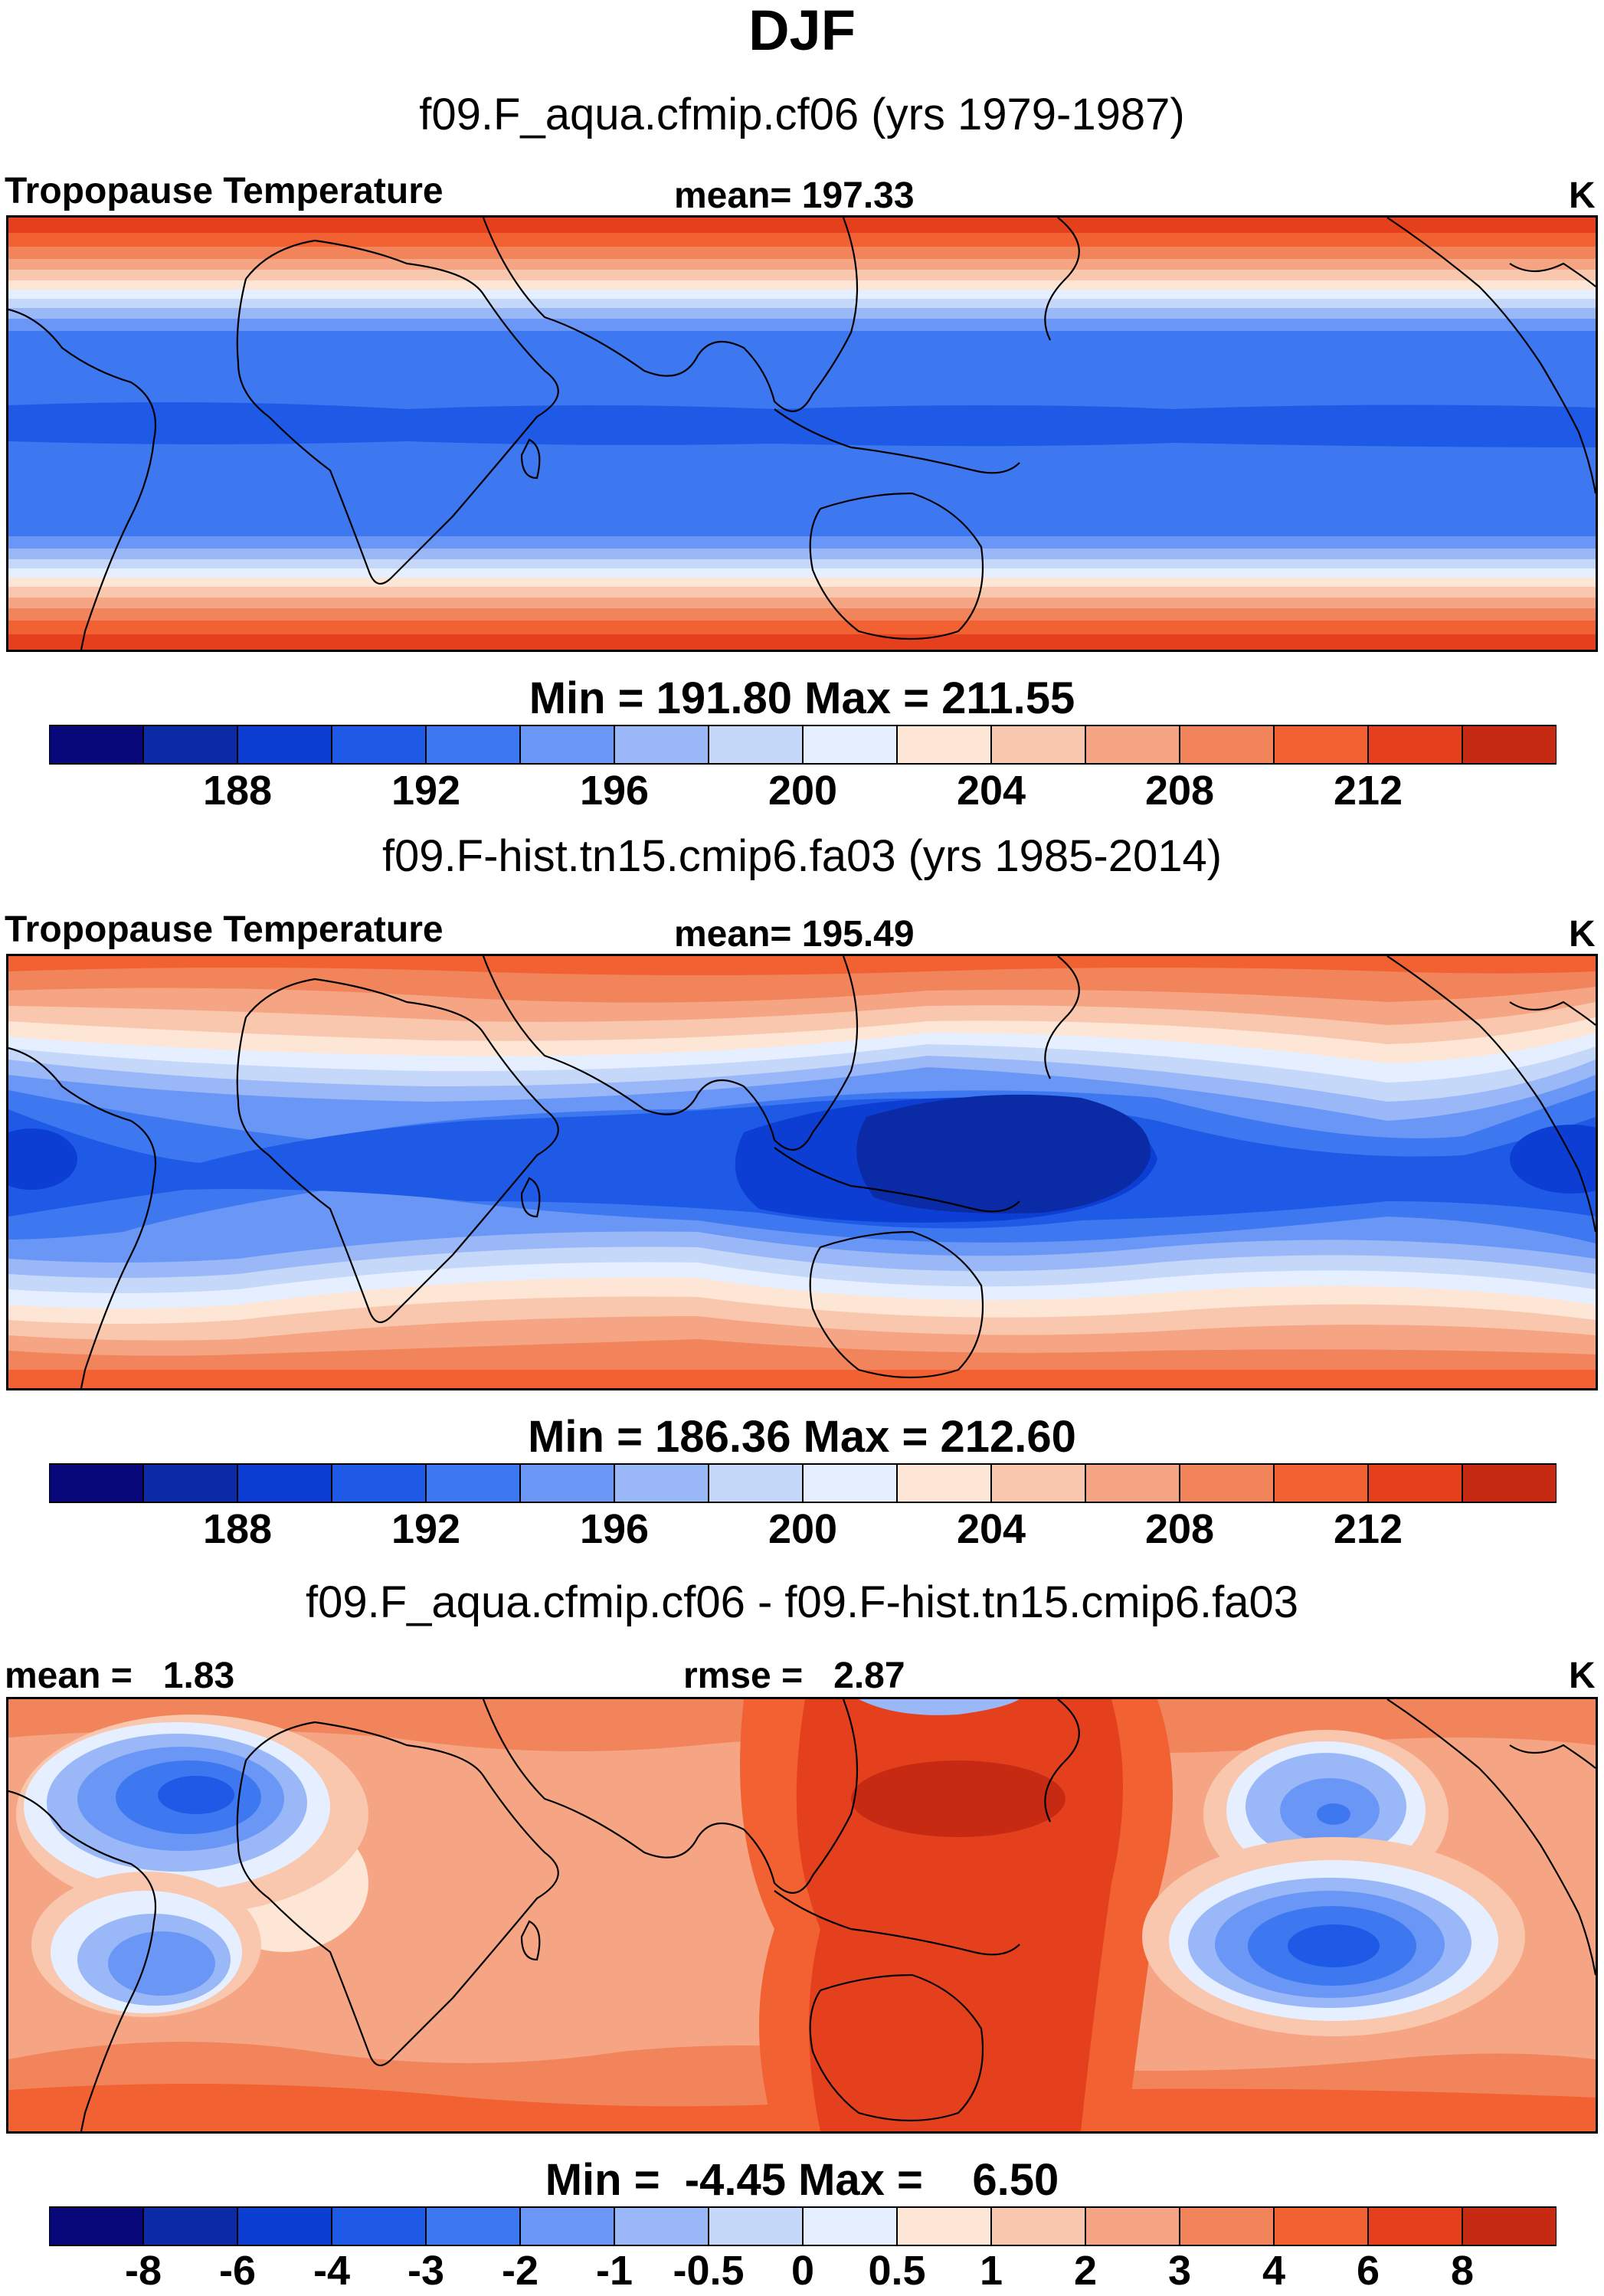  I want to click on units-label-1: K, so click(1582, 195).